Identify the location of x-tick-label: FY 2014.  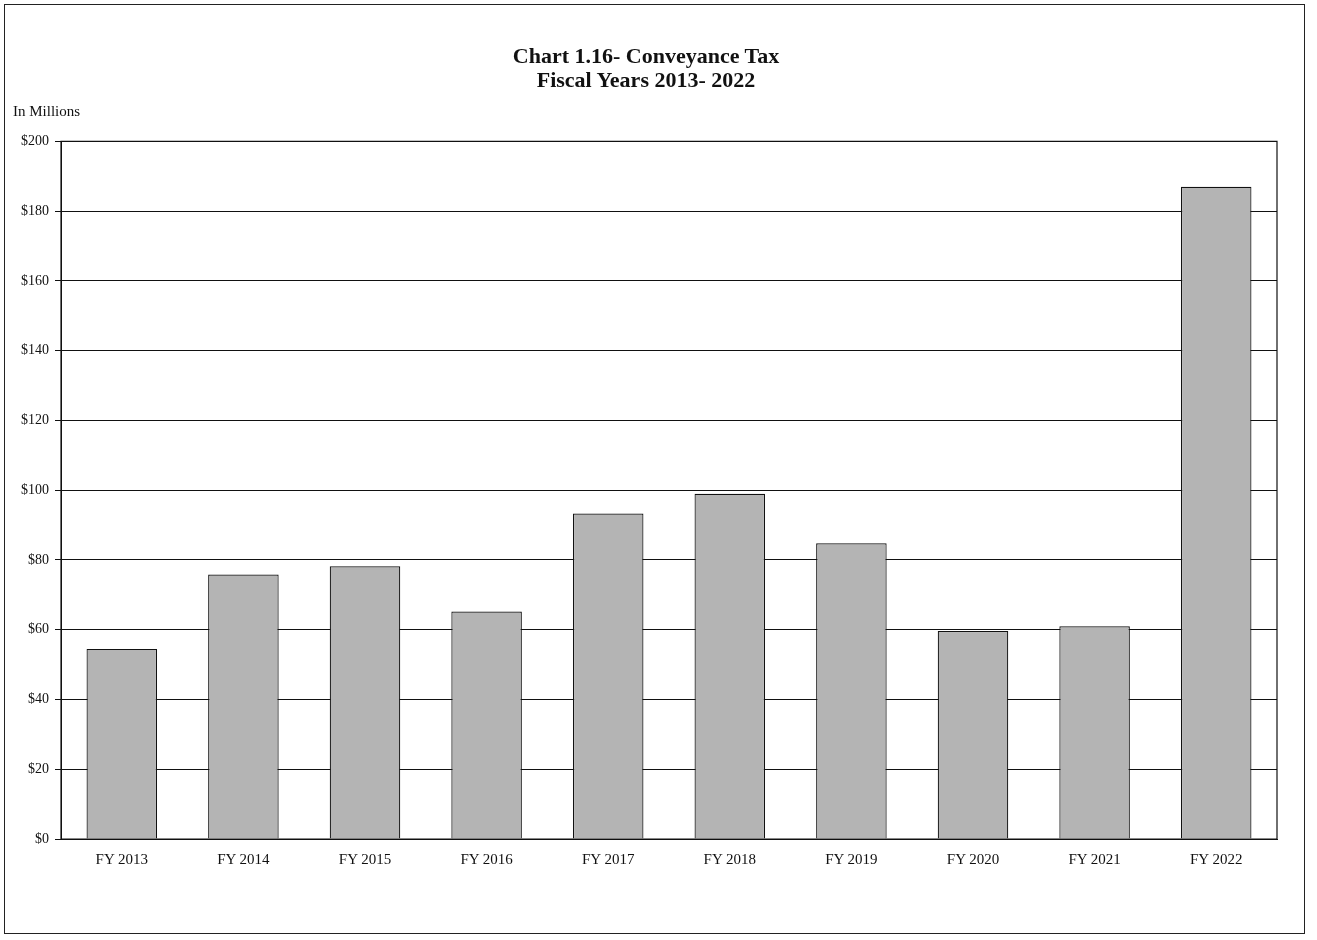
(244, 858).